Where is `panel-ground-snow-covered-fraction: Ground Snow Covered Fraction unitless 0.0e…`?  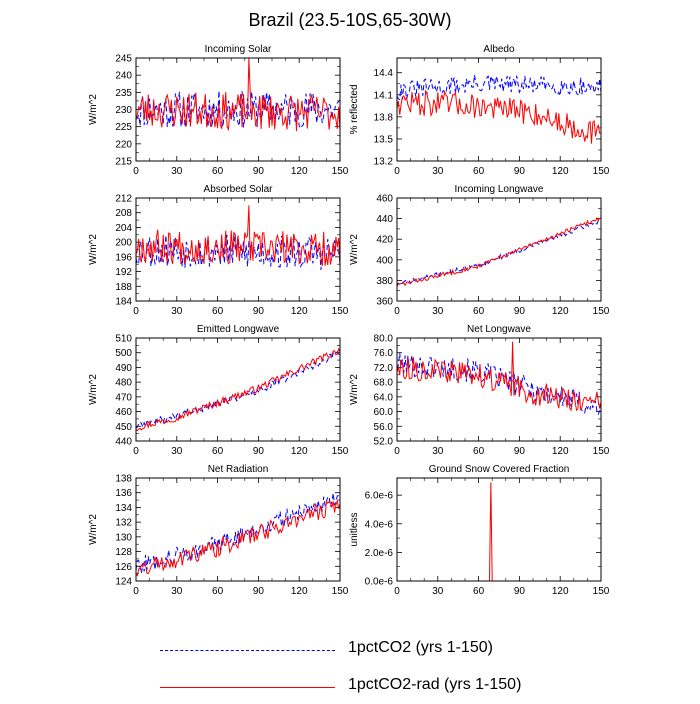
panel-ground-snow-covered-fraction: Ground Snow Covered Fraction unitless 0.0e… is located at coordinates (479, 530).